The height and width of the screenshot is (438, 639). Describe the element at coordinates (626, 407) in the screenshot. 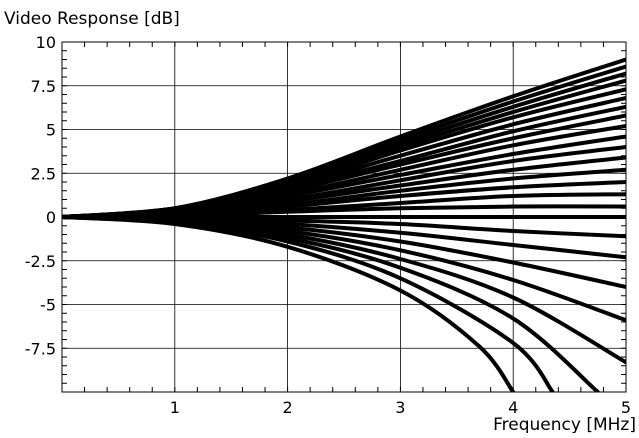

I see `x-tick-label: 5` at that location.